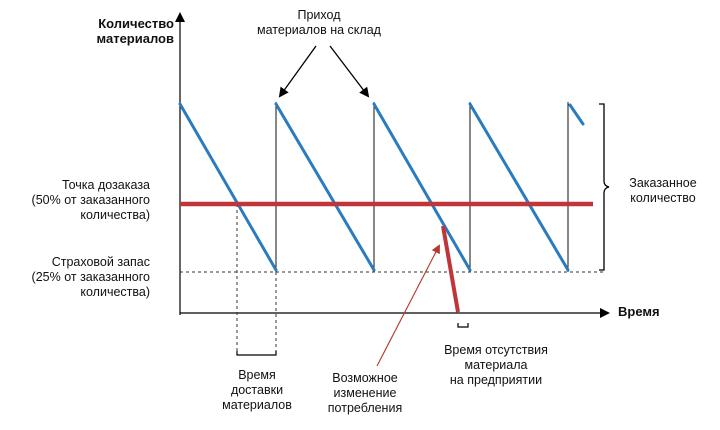 The height and width of the screenshot is (430, 720). What do you see at coordinates (365, 393) in the screenshot?
I see `consumption-change-label: Возможное изменение потребления` at bounding box center [365, 393].